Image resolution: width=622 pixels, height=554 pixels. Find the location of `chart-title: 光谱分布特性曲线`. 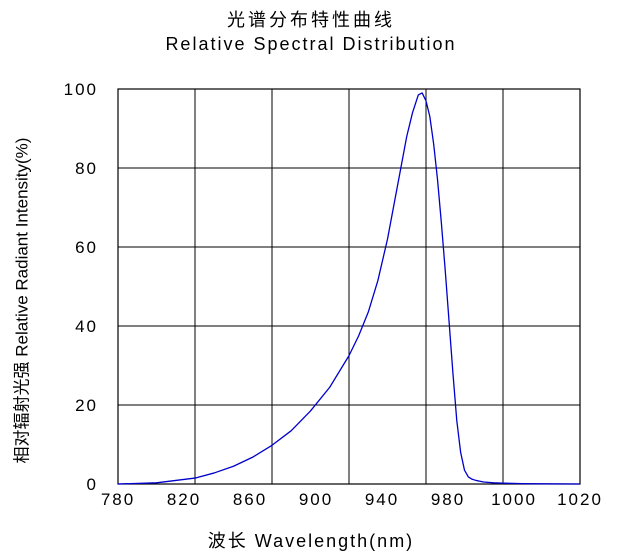

chart-title: 光谱分布特性曲线 is located at coordinates (311, 20).